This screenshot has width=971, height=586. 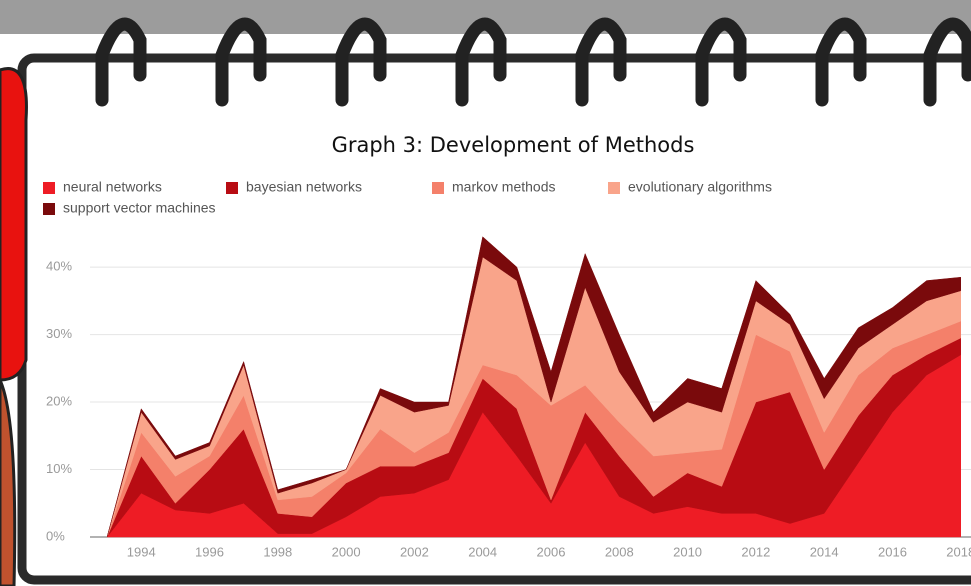 What do you see at coordinates (503, 187) in the screenshot?
I see `legend-label: markov methods` at bounding box center [503, 187].